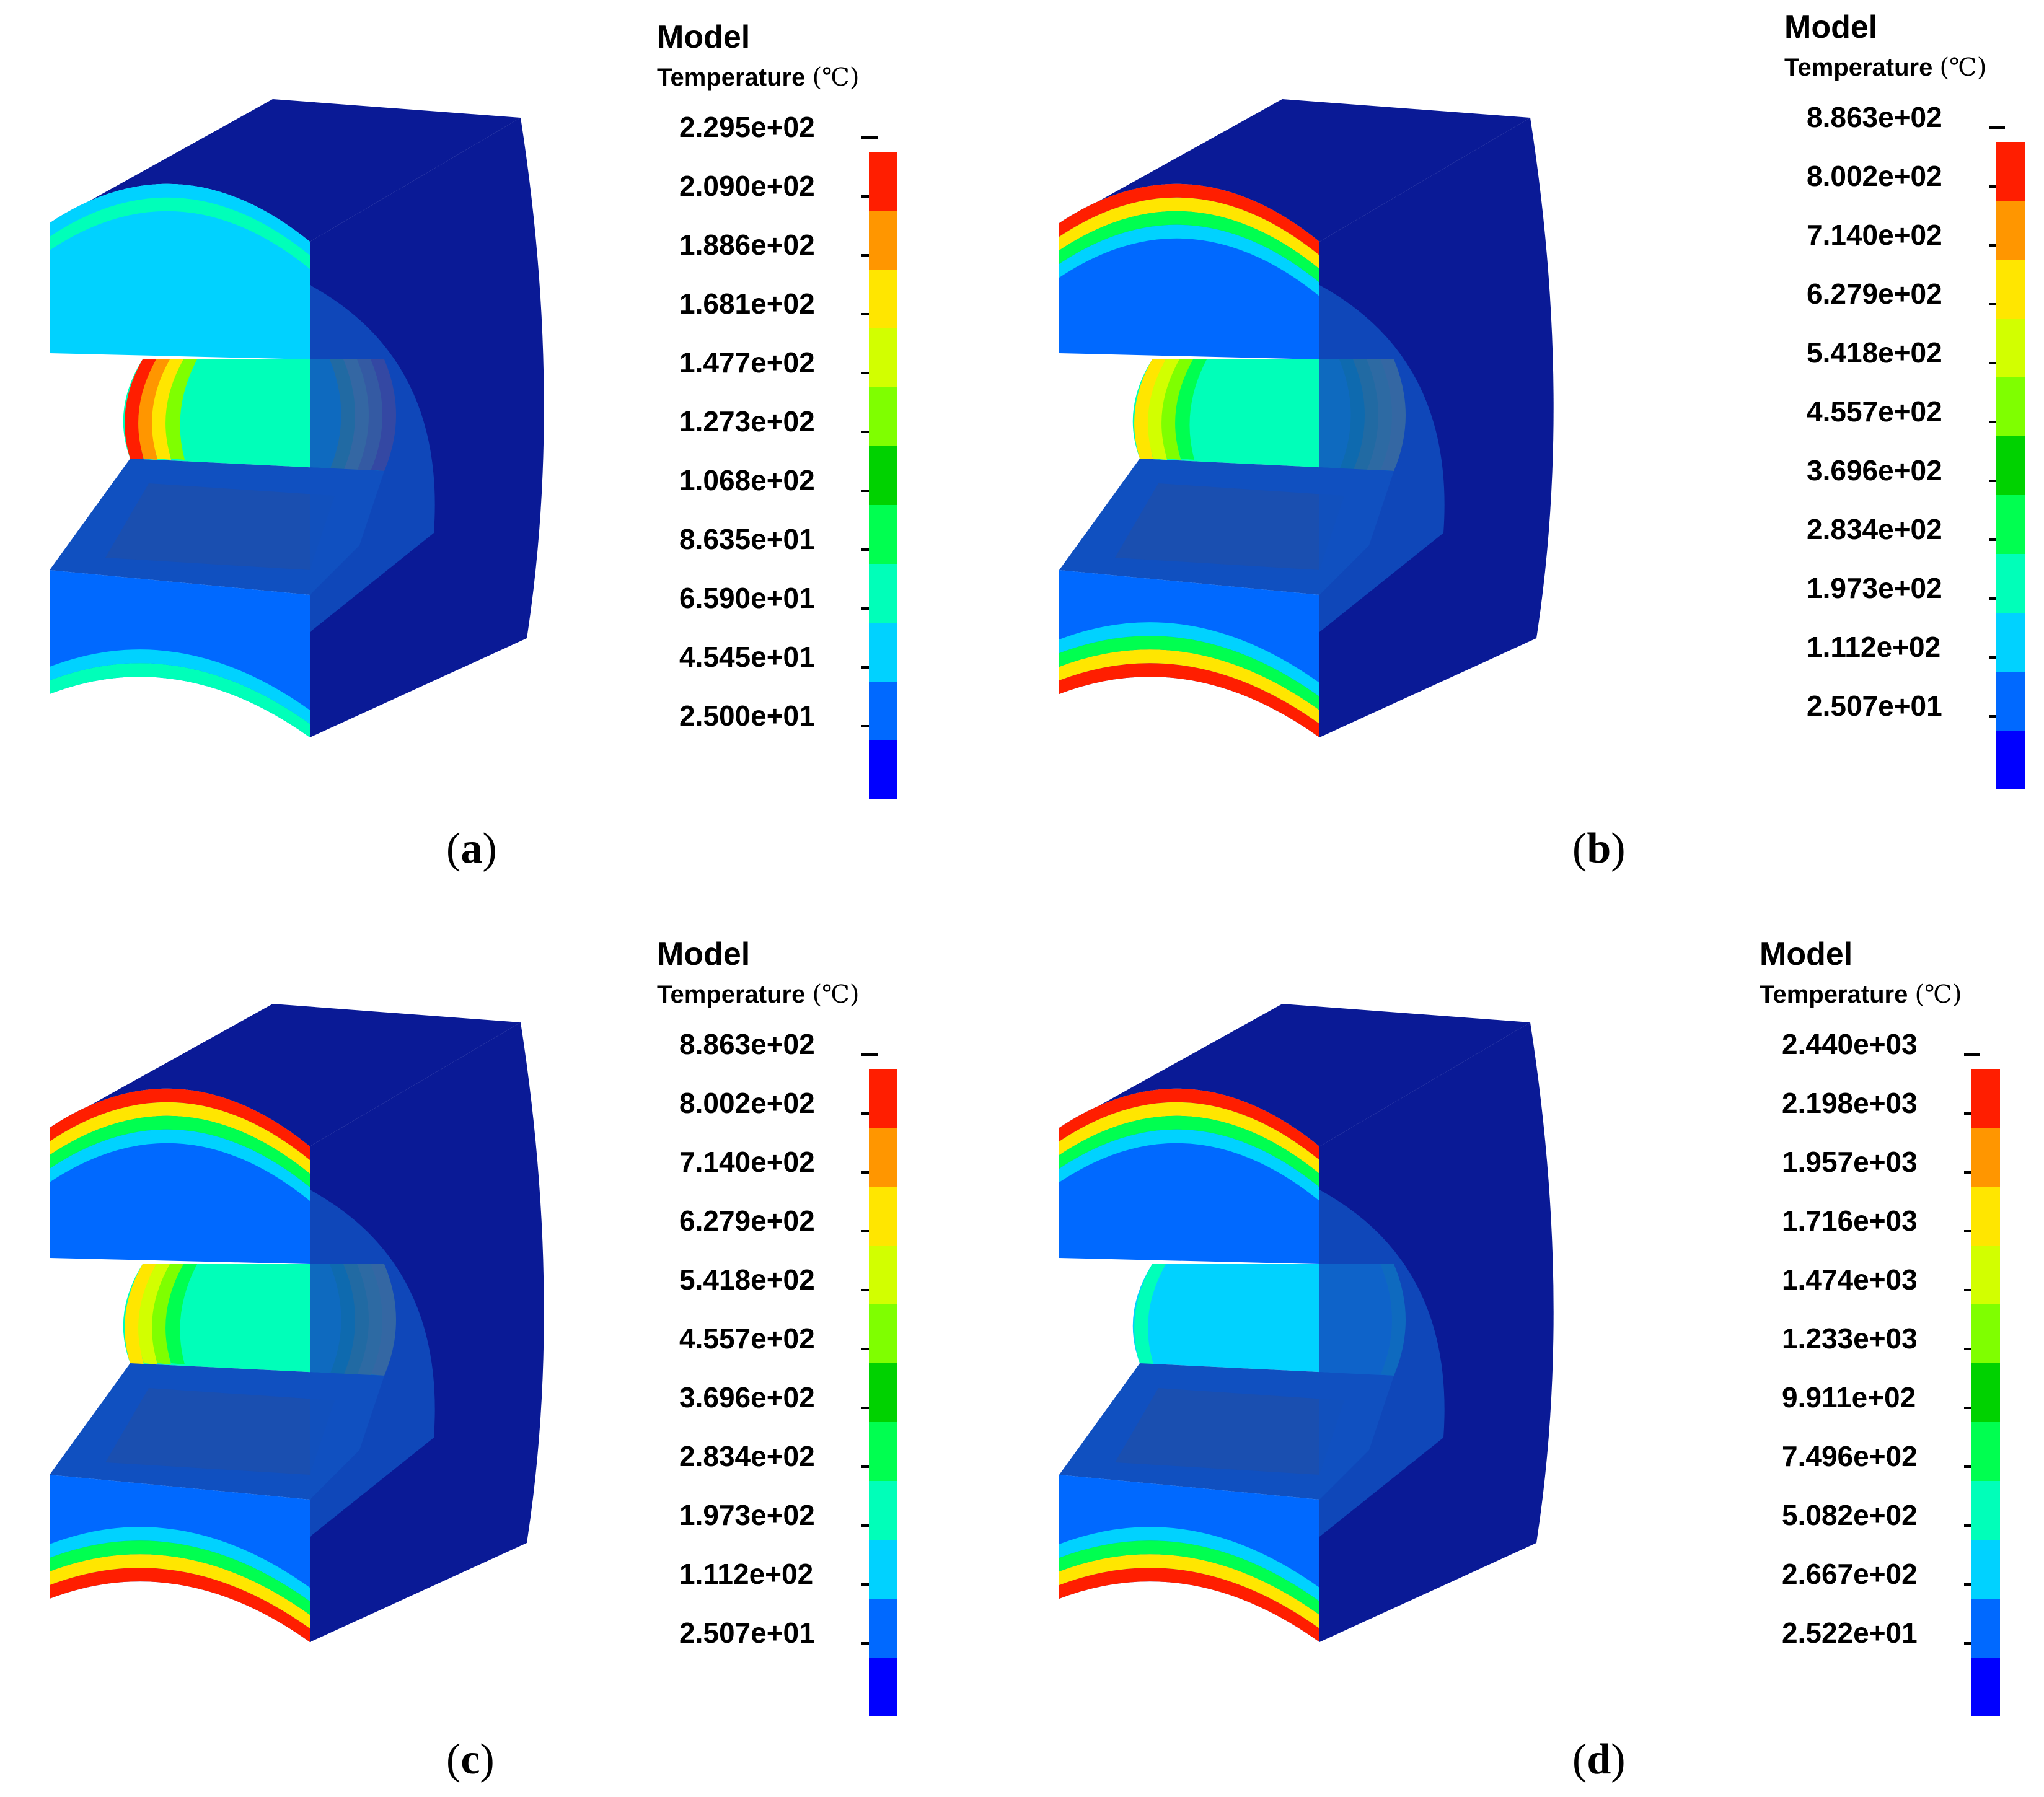  Describe the element at coordinates (747, 186) in the screenshot. I see `legend-tick-label: 2.090e+02` at that location.